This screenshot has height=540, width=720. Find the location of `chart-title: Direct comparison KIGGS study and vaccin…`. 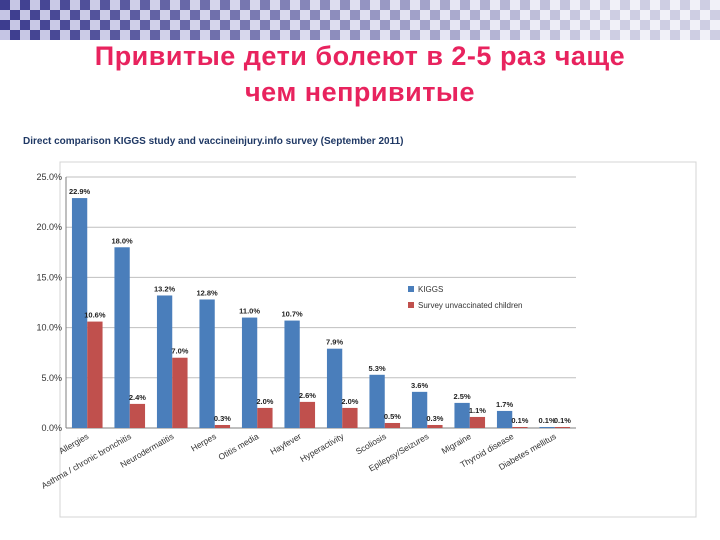

chart-title: Direct comparison KIGGS study and vaccin… is located at coordinates (213, 141).